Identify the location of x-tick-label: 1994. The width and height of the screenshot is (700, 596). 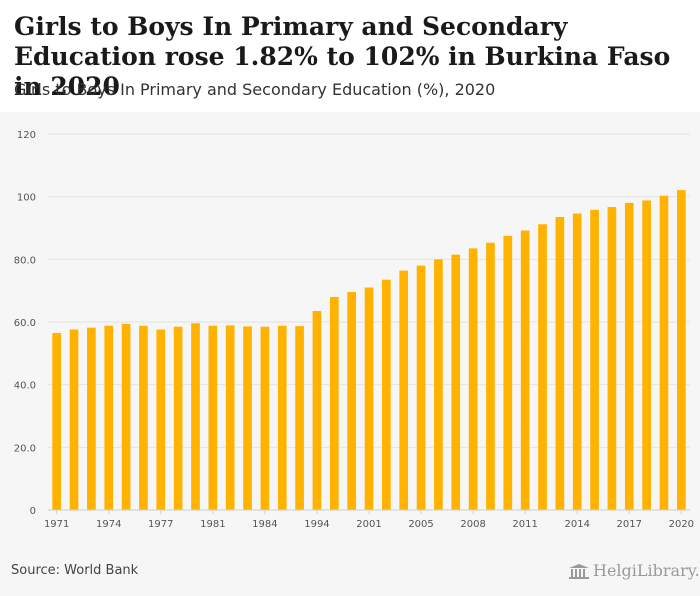
(316, 524).